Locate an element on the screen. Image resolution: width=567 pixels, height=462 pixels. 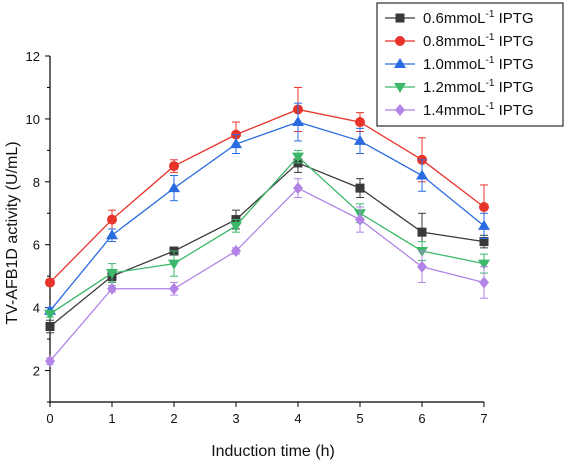
x-tick-label: 7 is located at coordinates (483, 418).